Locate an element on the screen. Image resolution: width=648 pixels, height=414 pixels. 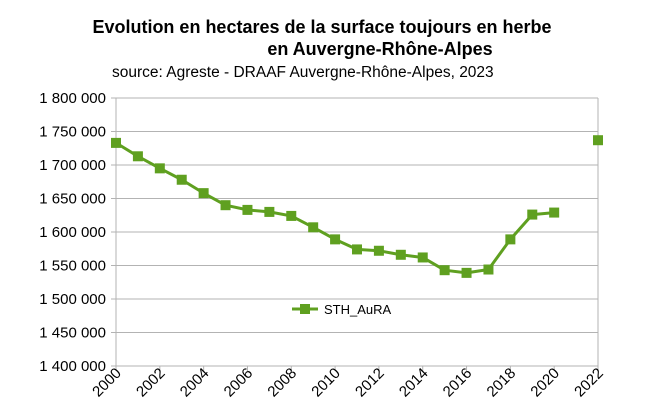
x-tick-label: 2018 is located at coordinates (502, 383).